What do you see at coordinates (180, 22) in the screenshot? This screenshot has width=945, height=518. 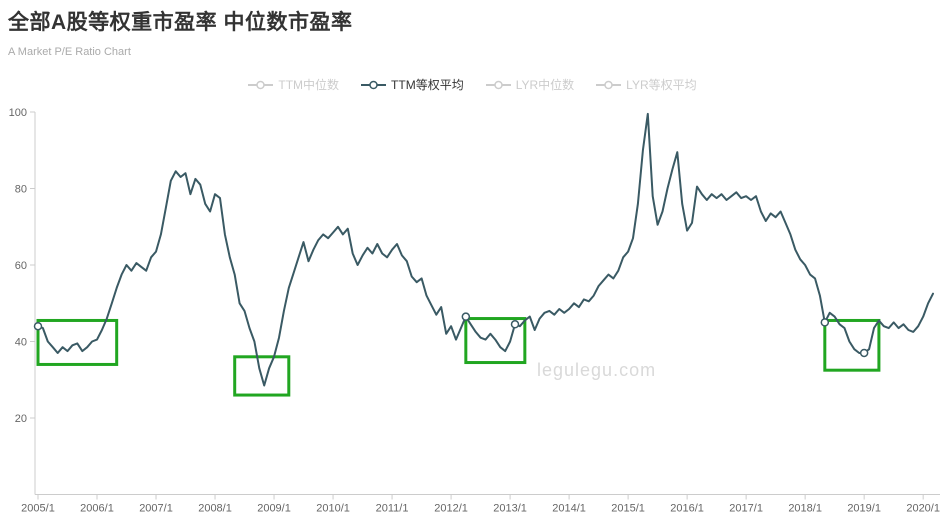 I see `page-title: 全部A股等权重市盈率 中位数市盈率` at bounding box center [180, 22].